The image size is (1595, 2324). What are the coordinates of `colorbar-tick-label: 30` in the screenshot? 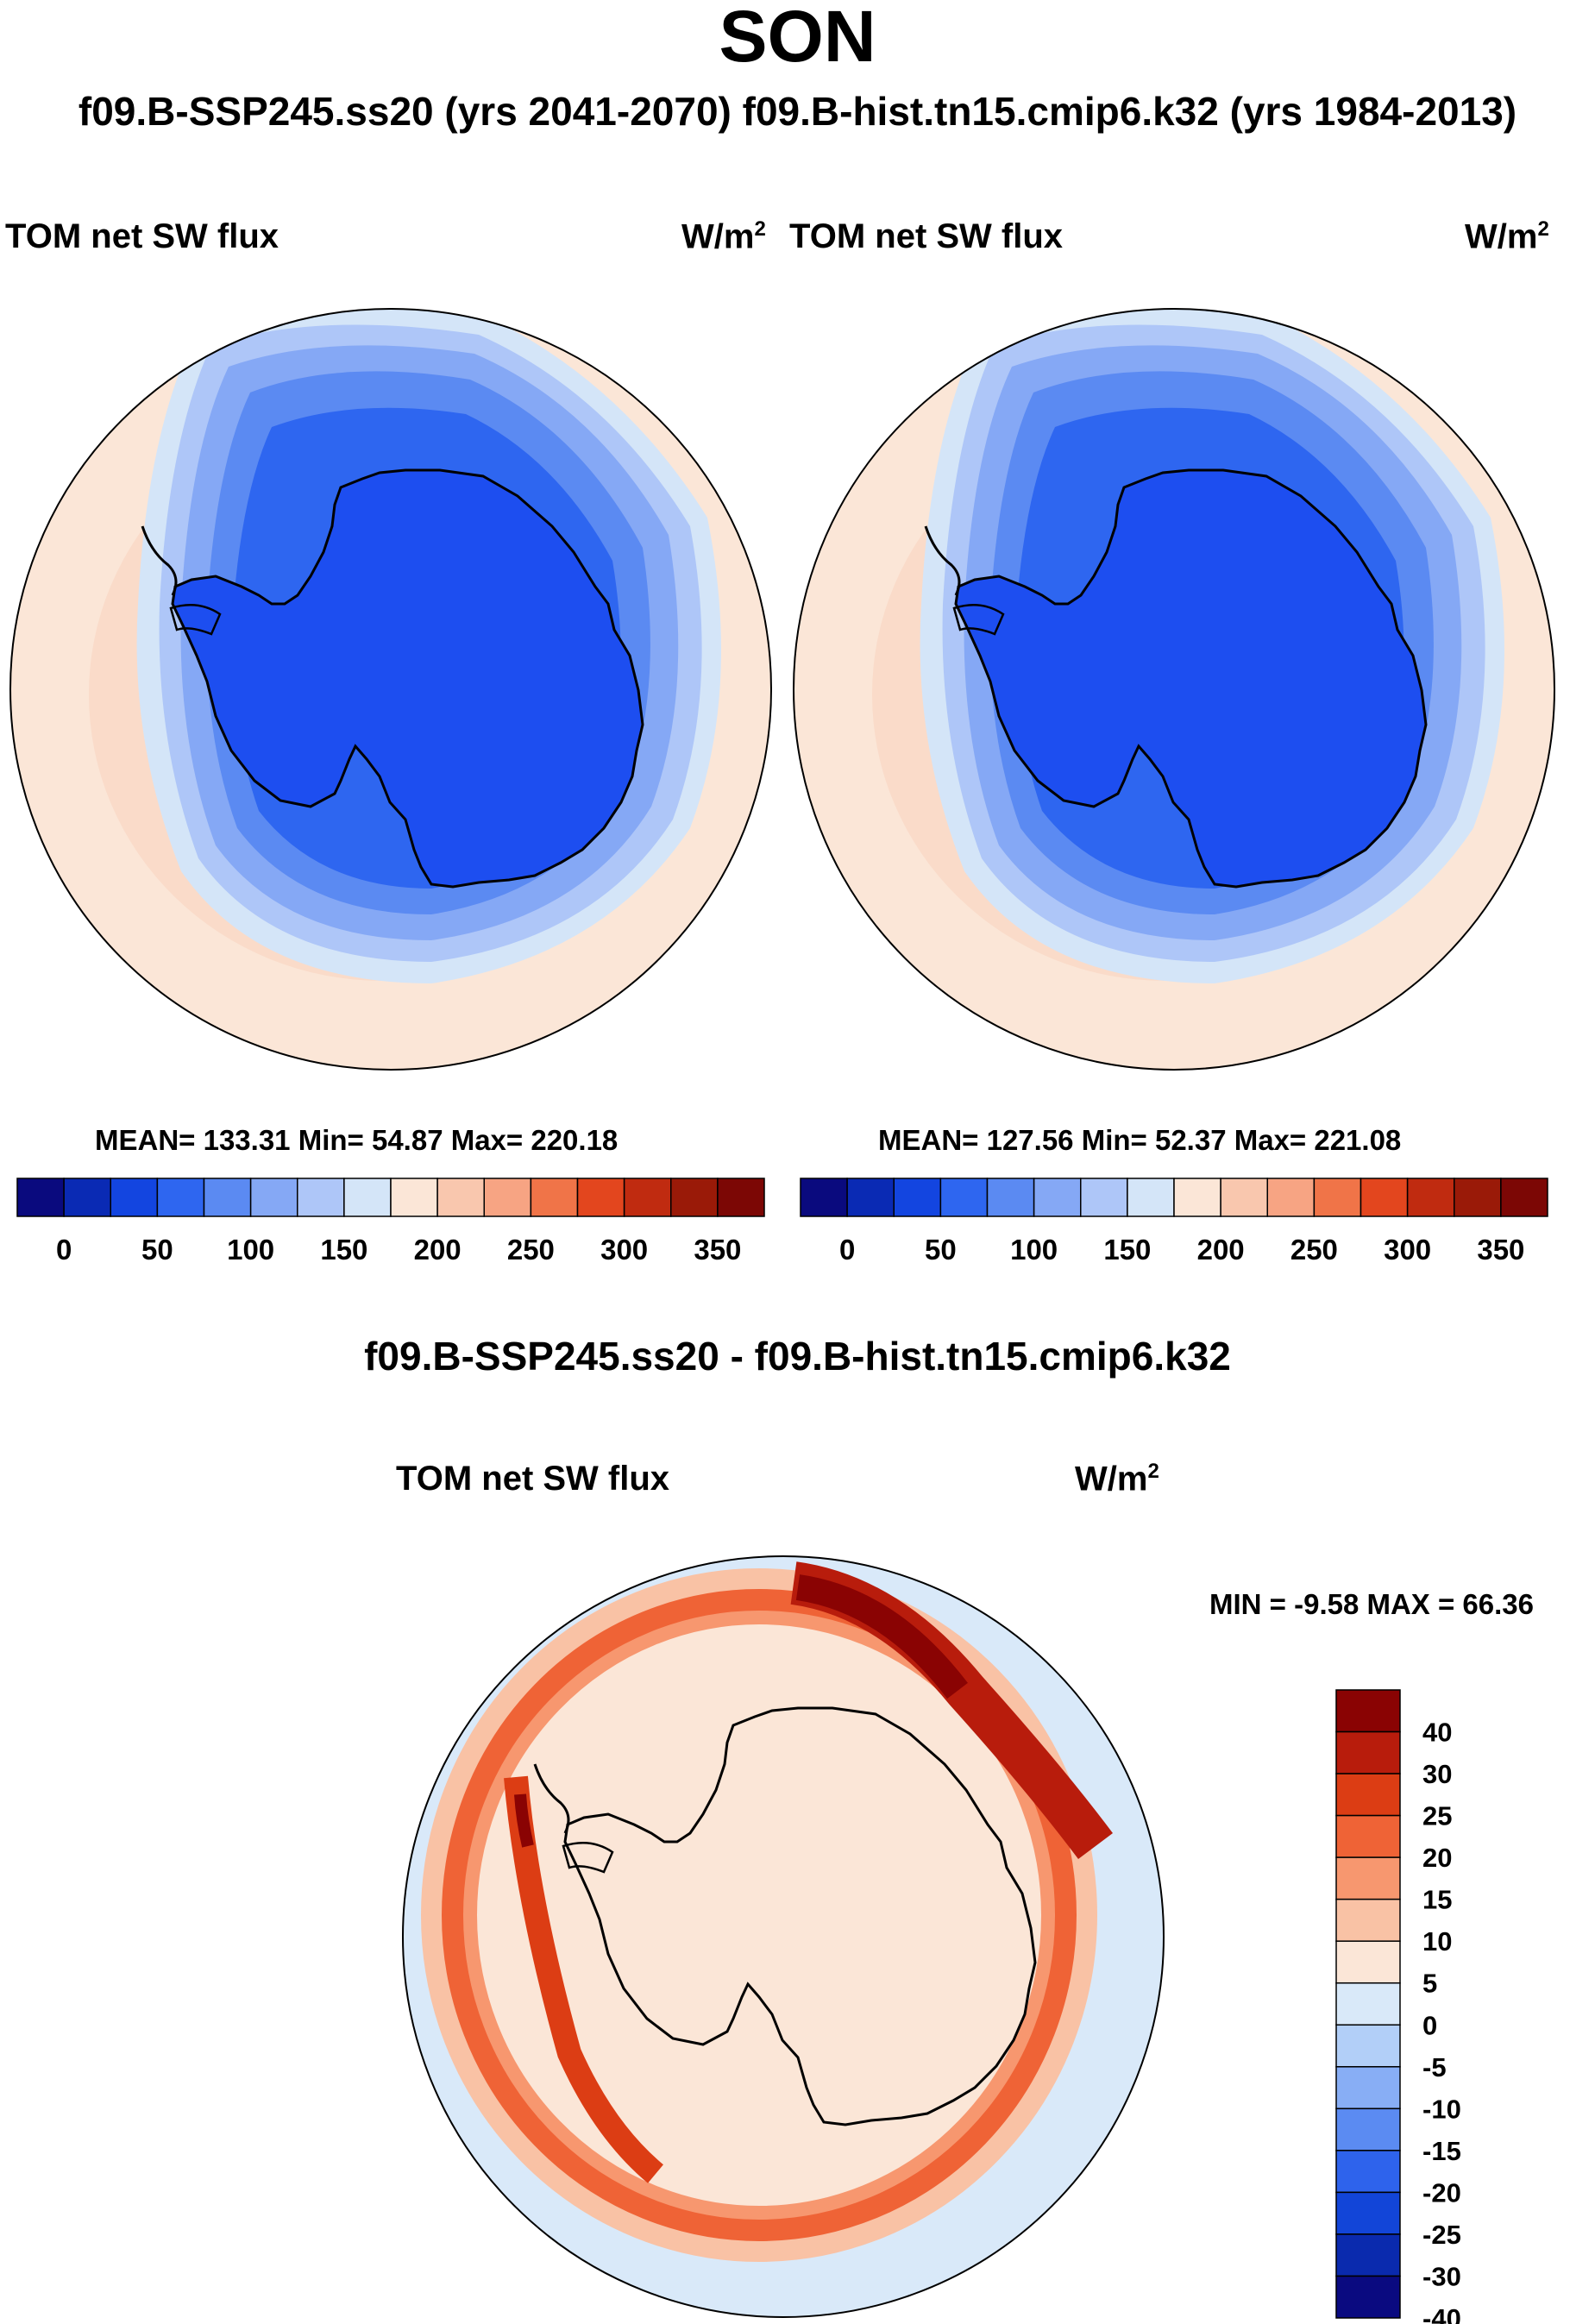 It's located at (1437, 1774).